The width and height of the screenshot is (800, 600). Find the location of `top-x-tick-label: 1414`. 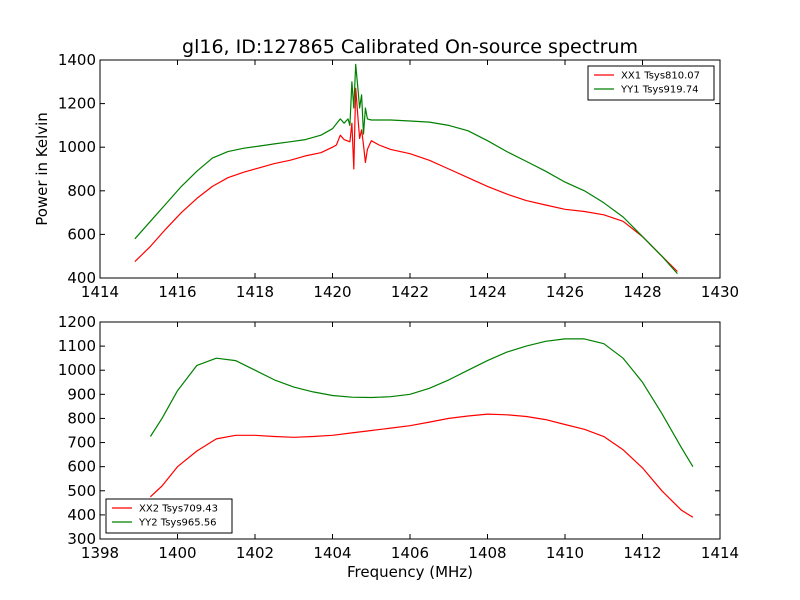

top-x-tick-label: 1414 is located at coordinates (100, 292).